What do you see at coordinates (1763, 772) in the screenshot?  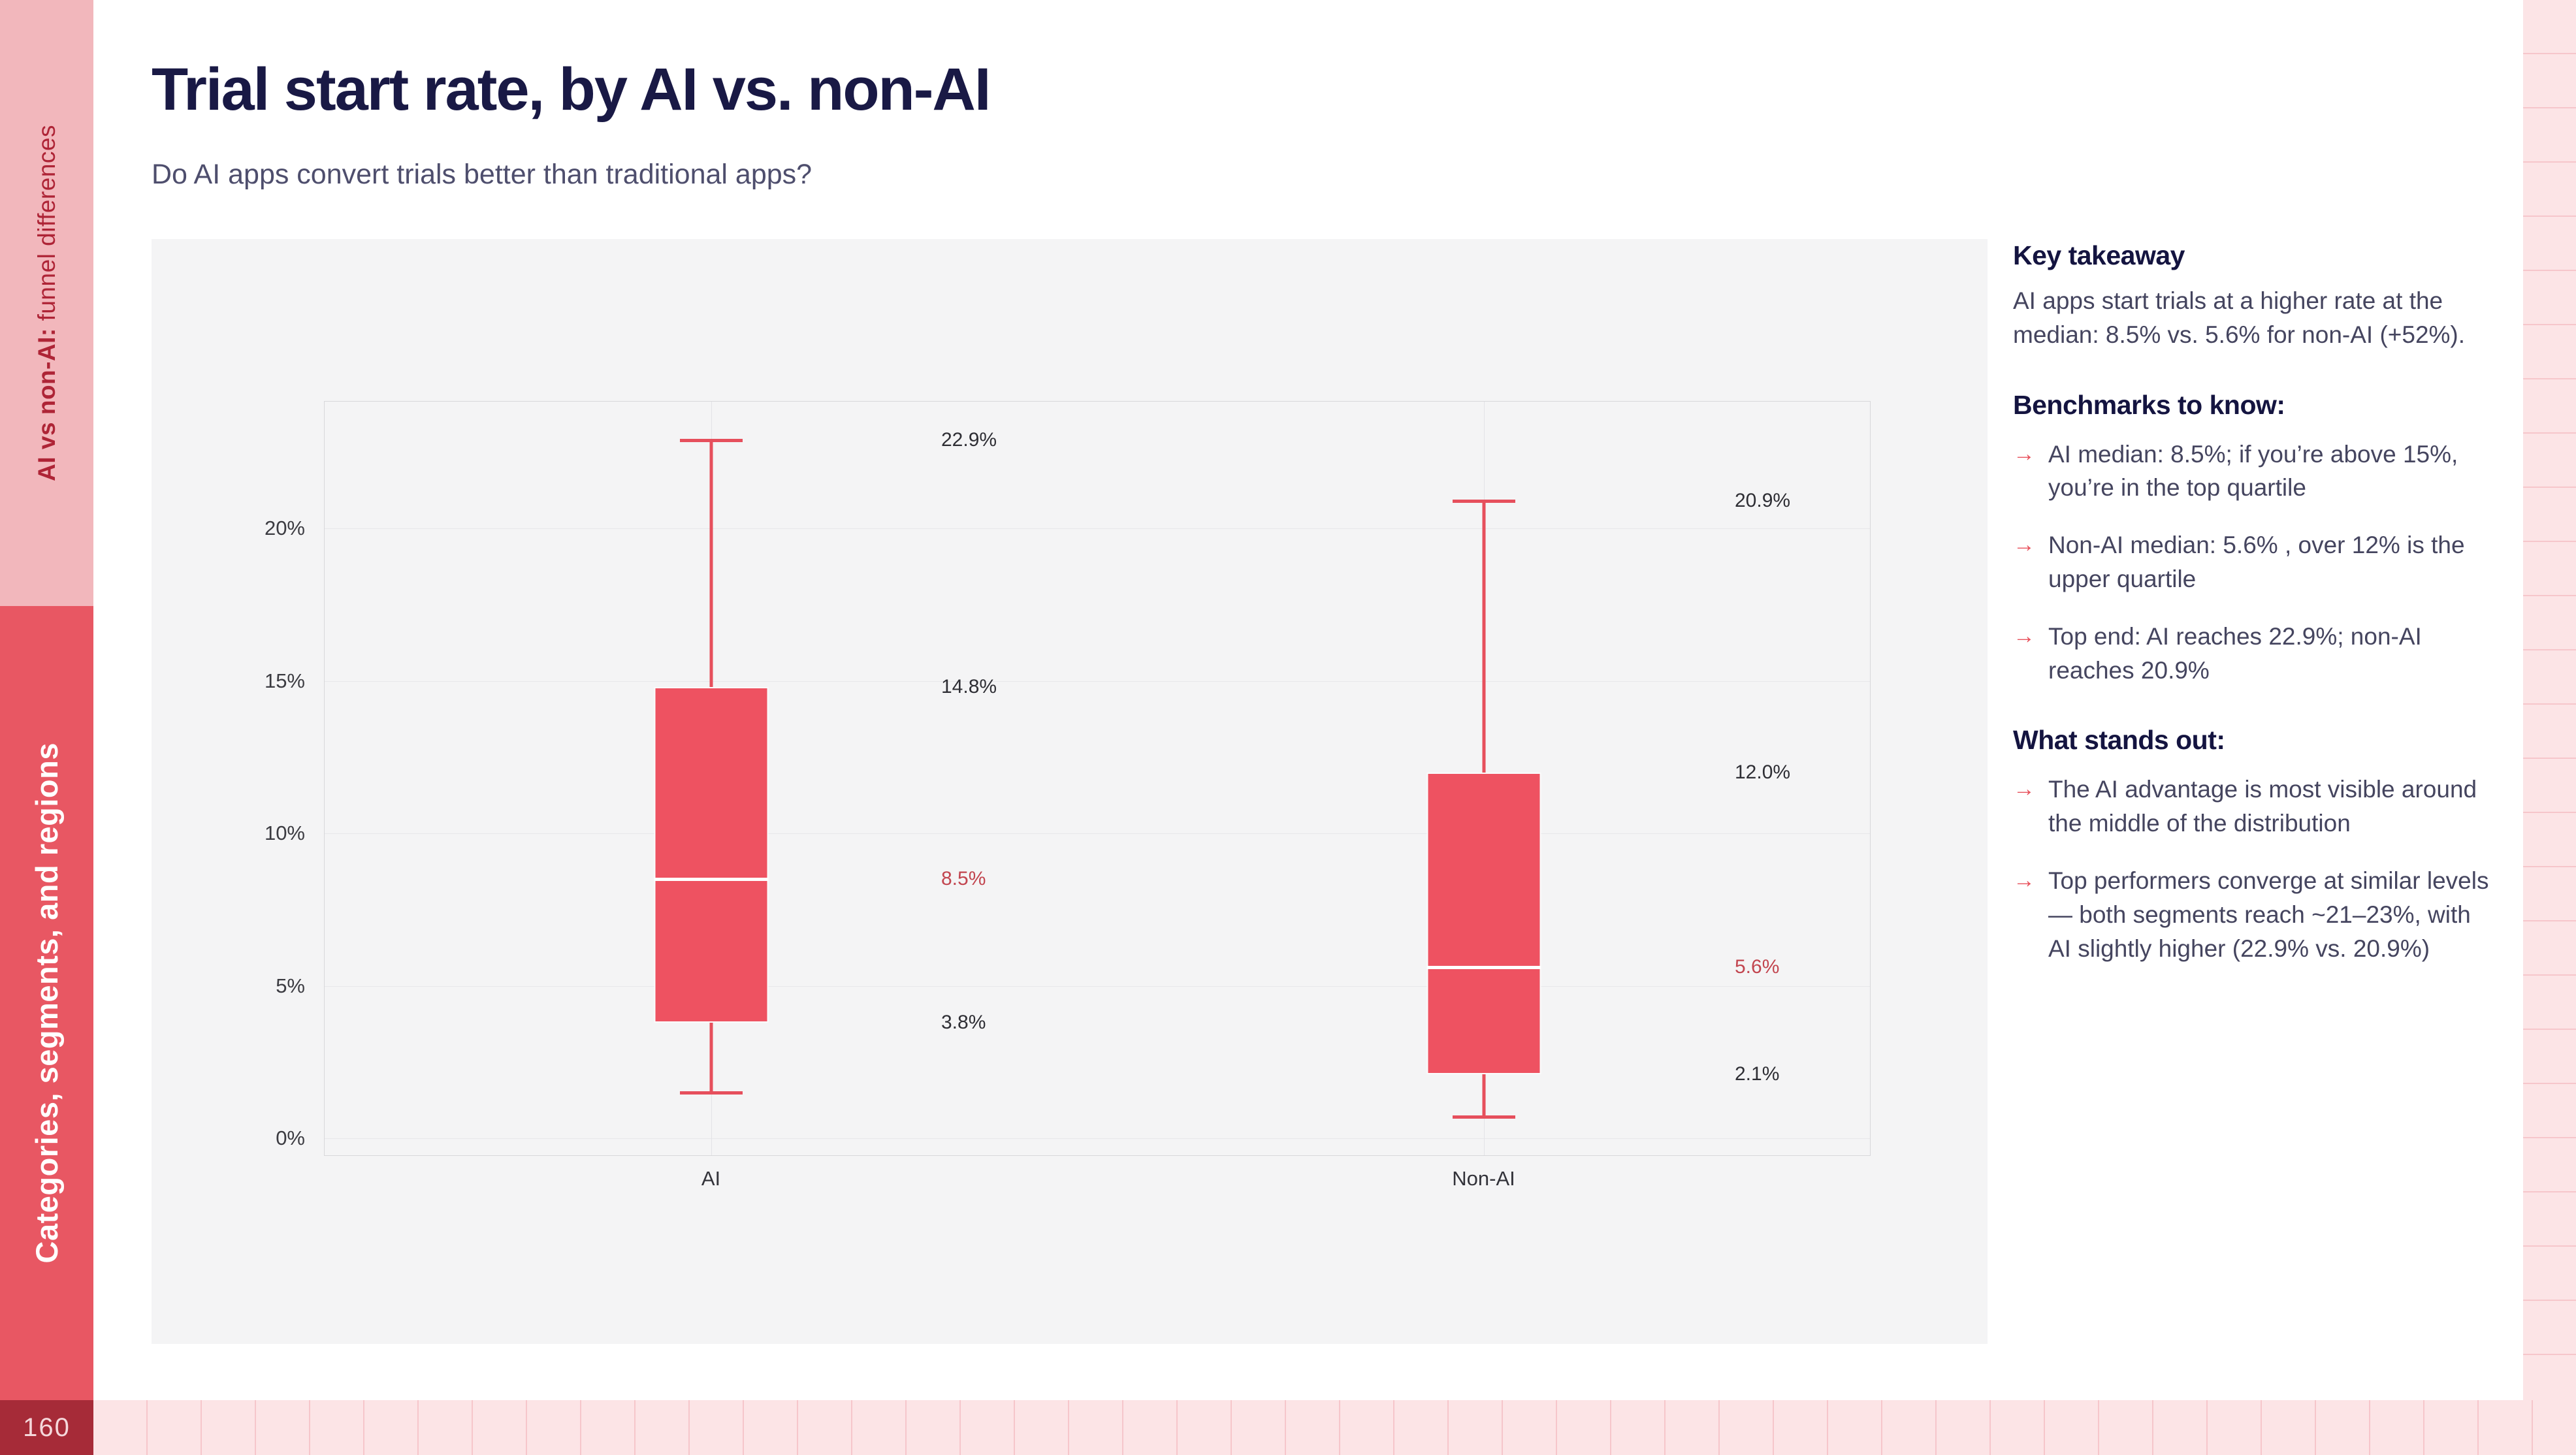 I see `value-label: 12.0%` at bounding box center [1763, 772].